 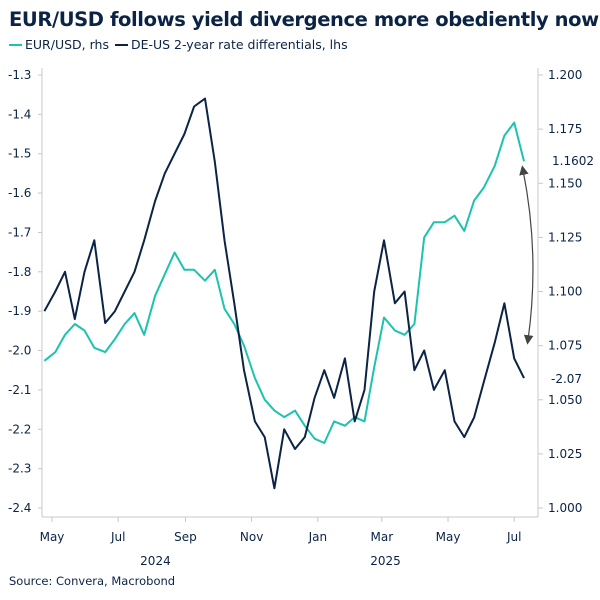 I want to click on legend-swatch-eurusd, so click(x=15, y=44).